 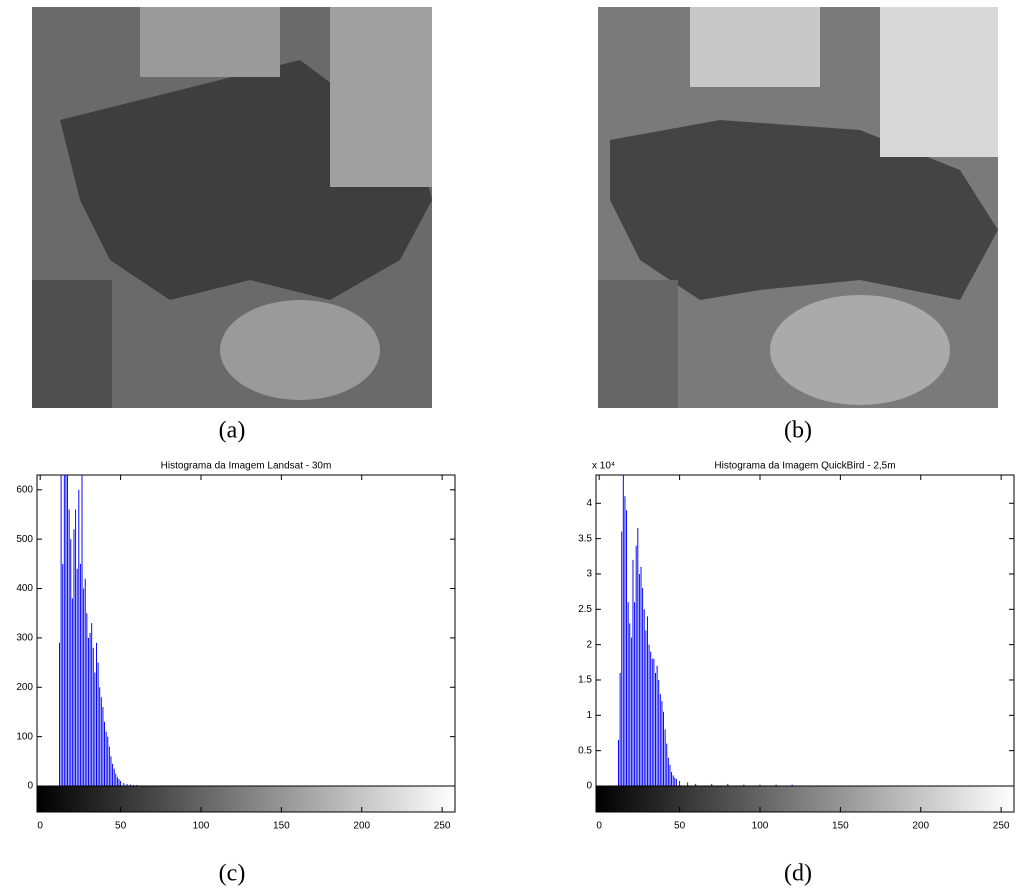 What do you see at coordinates (920, 826) in the screenshot?
I see `x-tick-label: 200` at bounding box center [920, 826].